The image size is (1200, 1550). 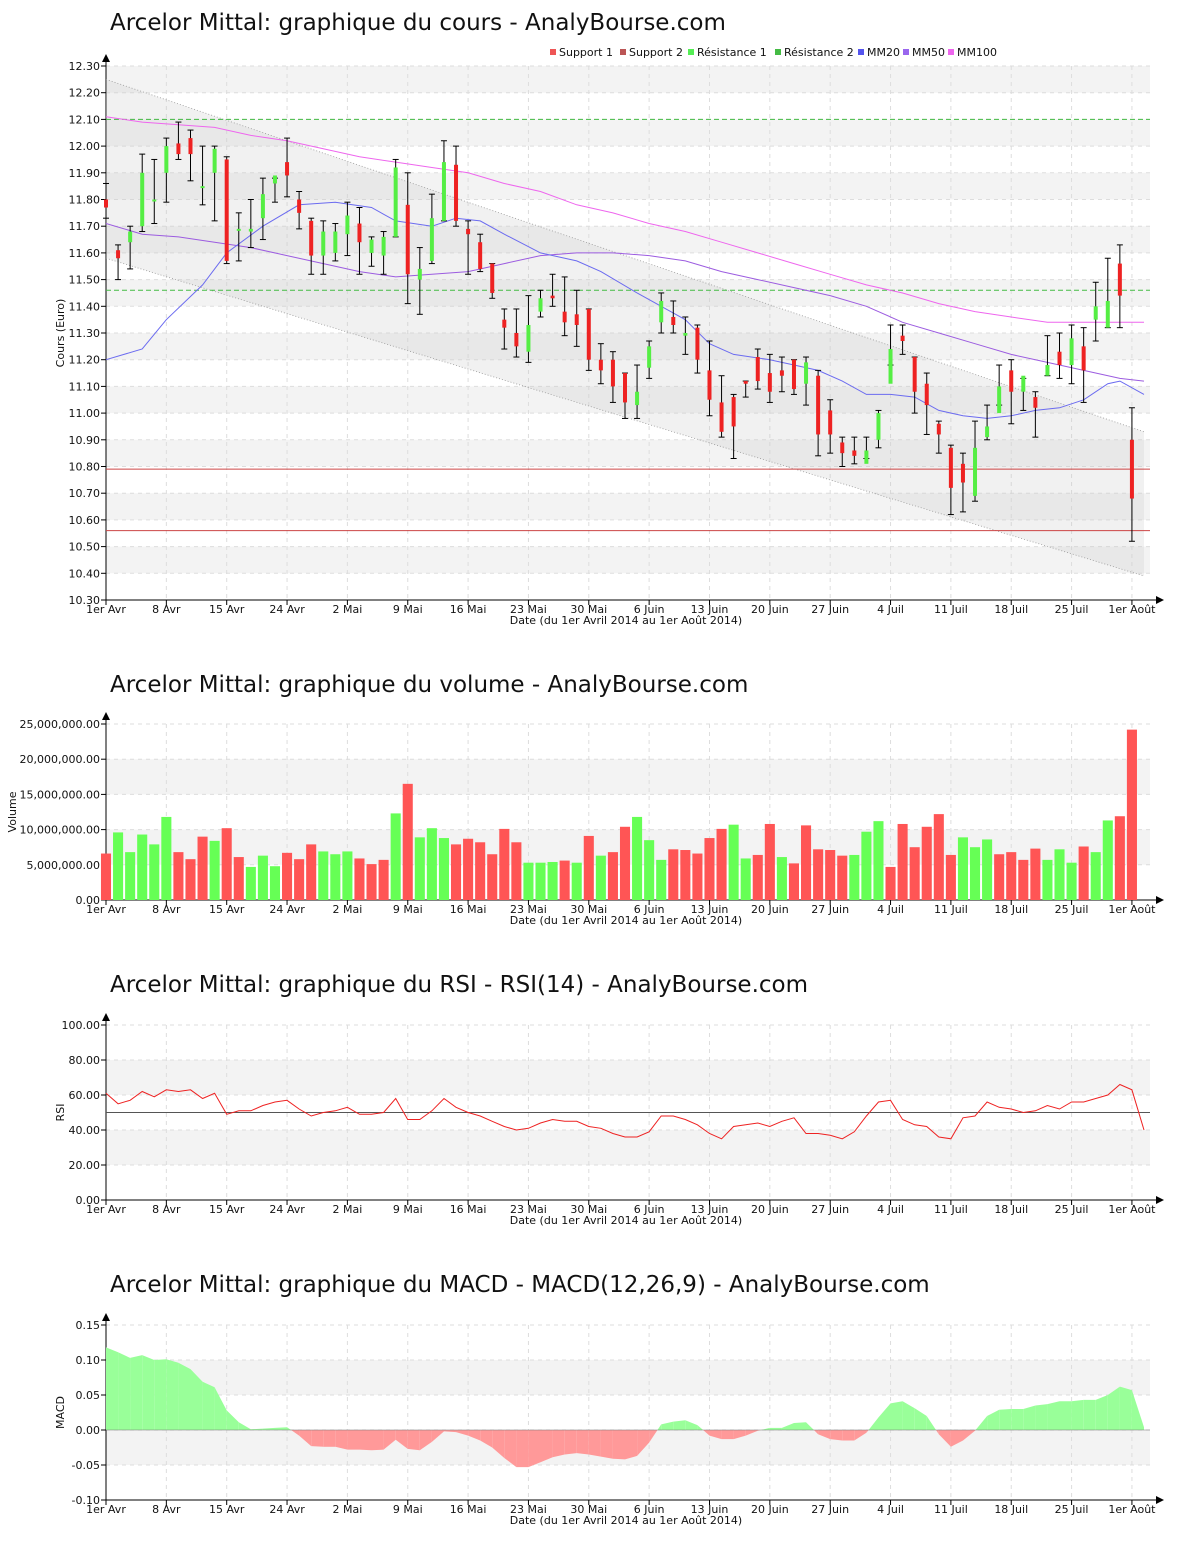 What do you see at coordinates (408, 1209) in the screenshot?
I see `x-tick-label: 9 Mai` at bounding box center [408, 1209].